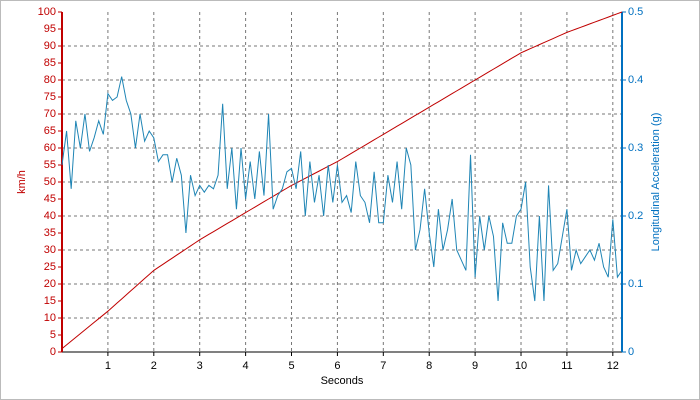 This screenshot has height=400, width=700. I want to click on y-tick-label: 30, so click(50, 250).